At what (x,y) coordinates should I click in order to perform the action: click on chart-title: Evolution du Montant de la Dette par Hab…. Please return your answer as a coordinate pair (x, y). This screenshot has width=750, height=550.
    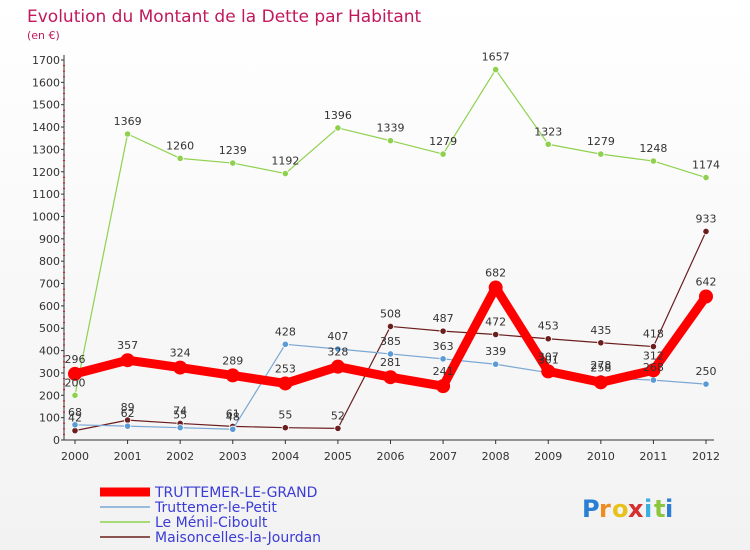
    Looking at the image, I should click on (224, 17).